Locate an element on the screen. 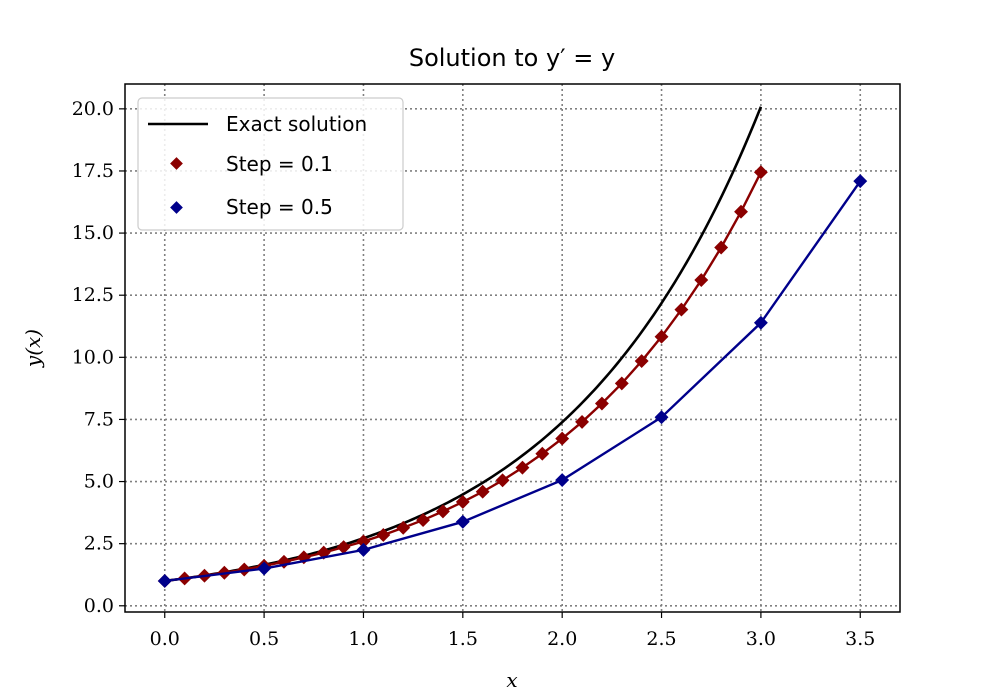 This screenshot has height=700, width=1000. y-tick-label: 12.5 is located at coordinates (93, 295).